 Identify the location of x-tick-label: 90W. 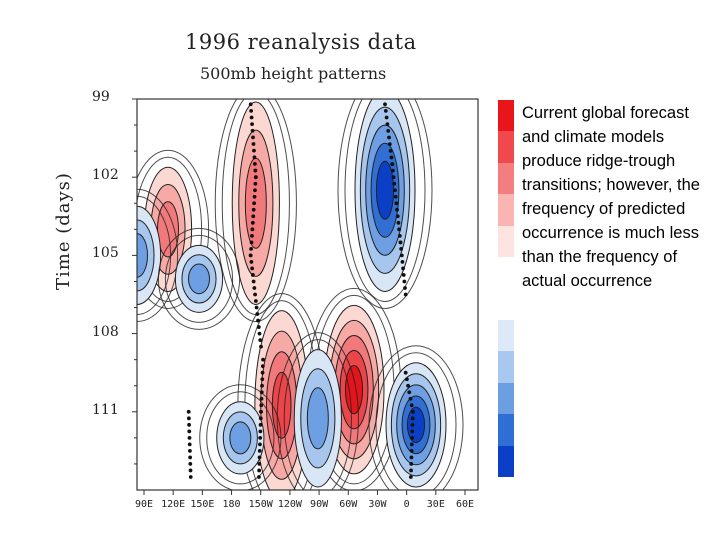
(319, 504).